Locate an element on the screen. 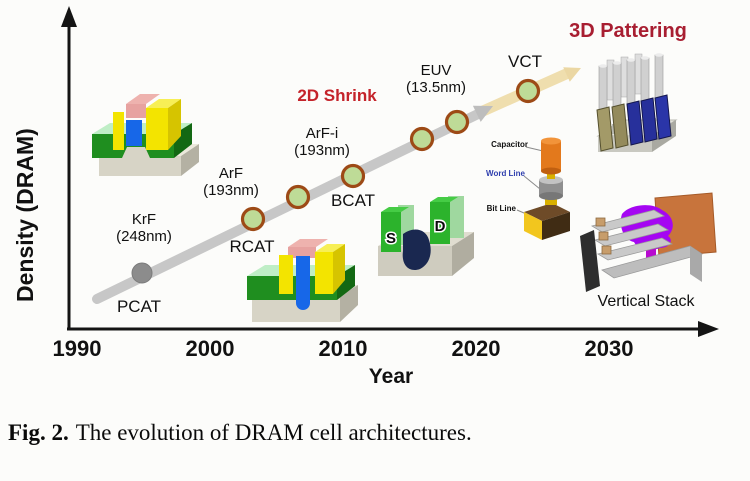 The image size is (750, 481). y-axis-arrowhead is located at coordinates (69, 16).